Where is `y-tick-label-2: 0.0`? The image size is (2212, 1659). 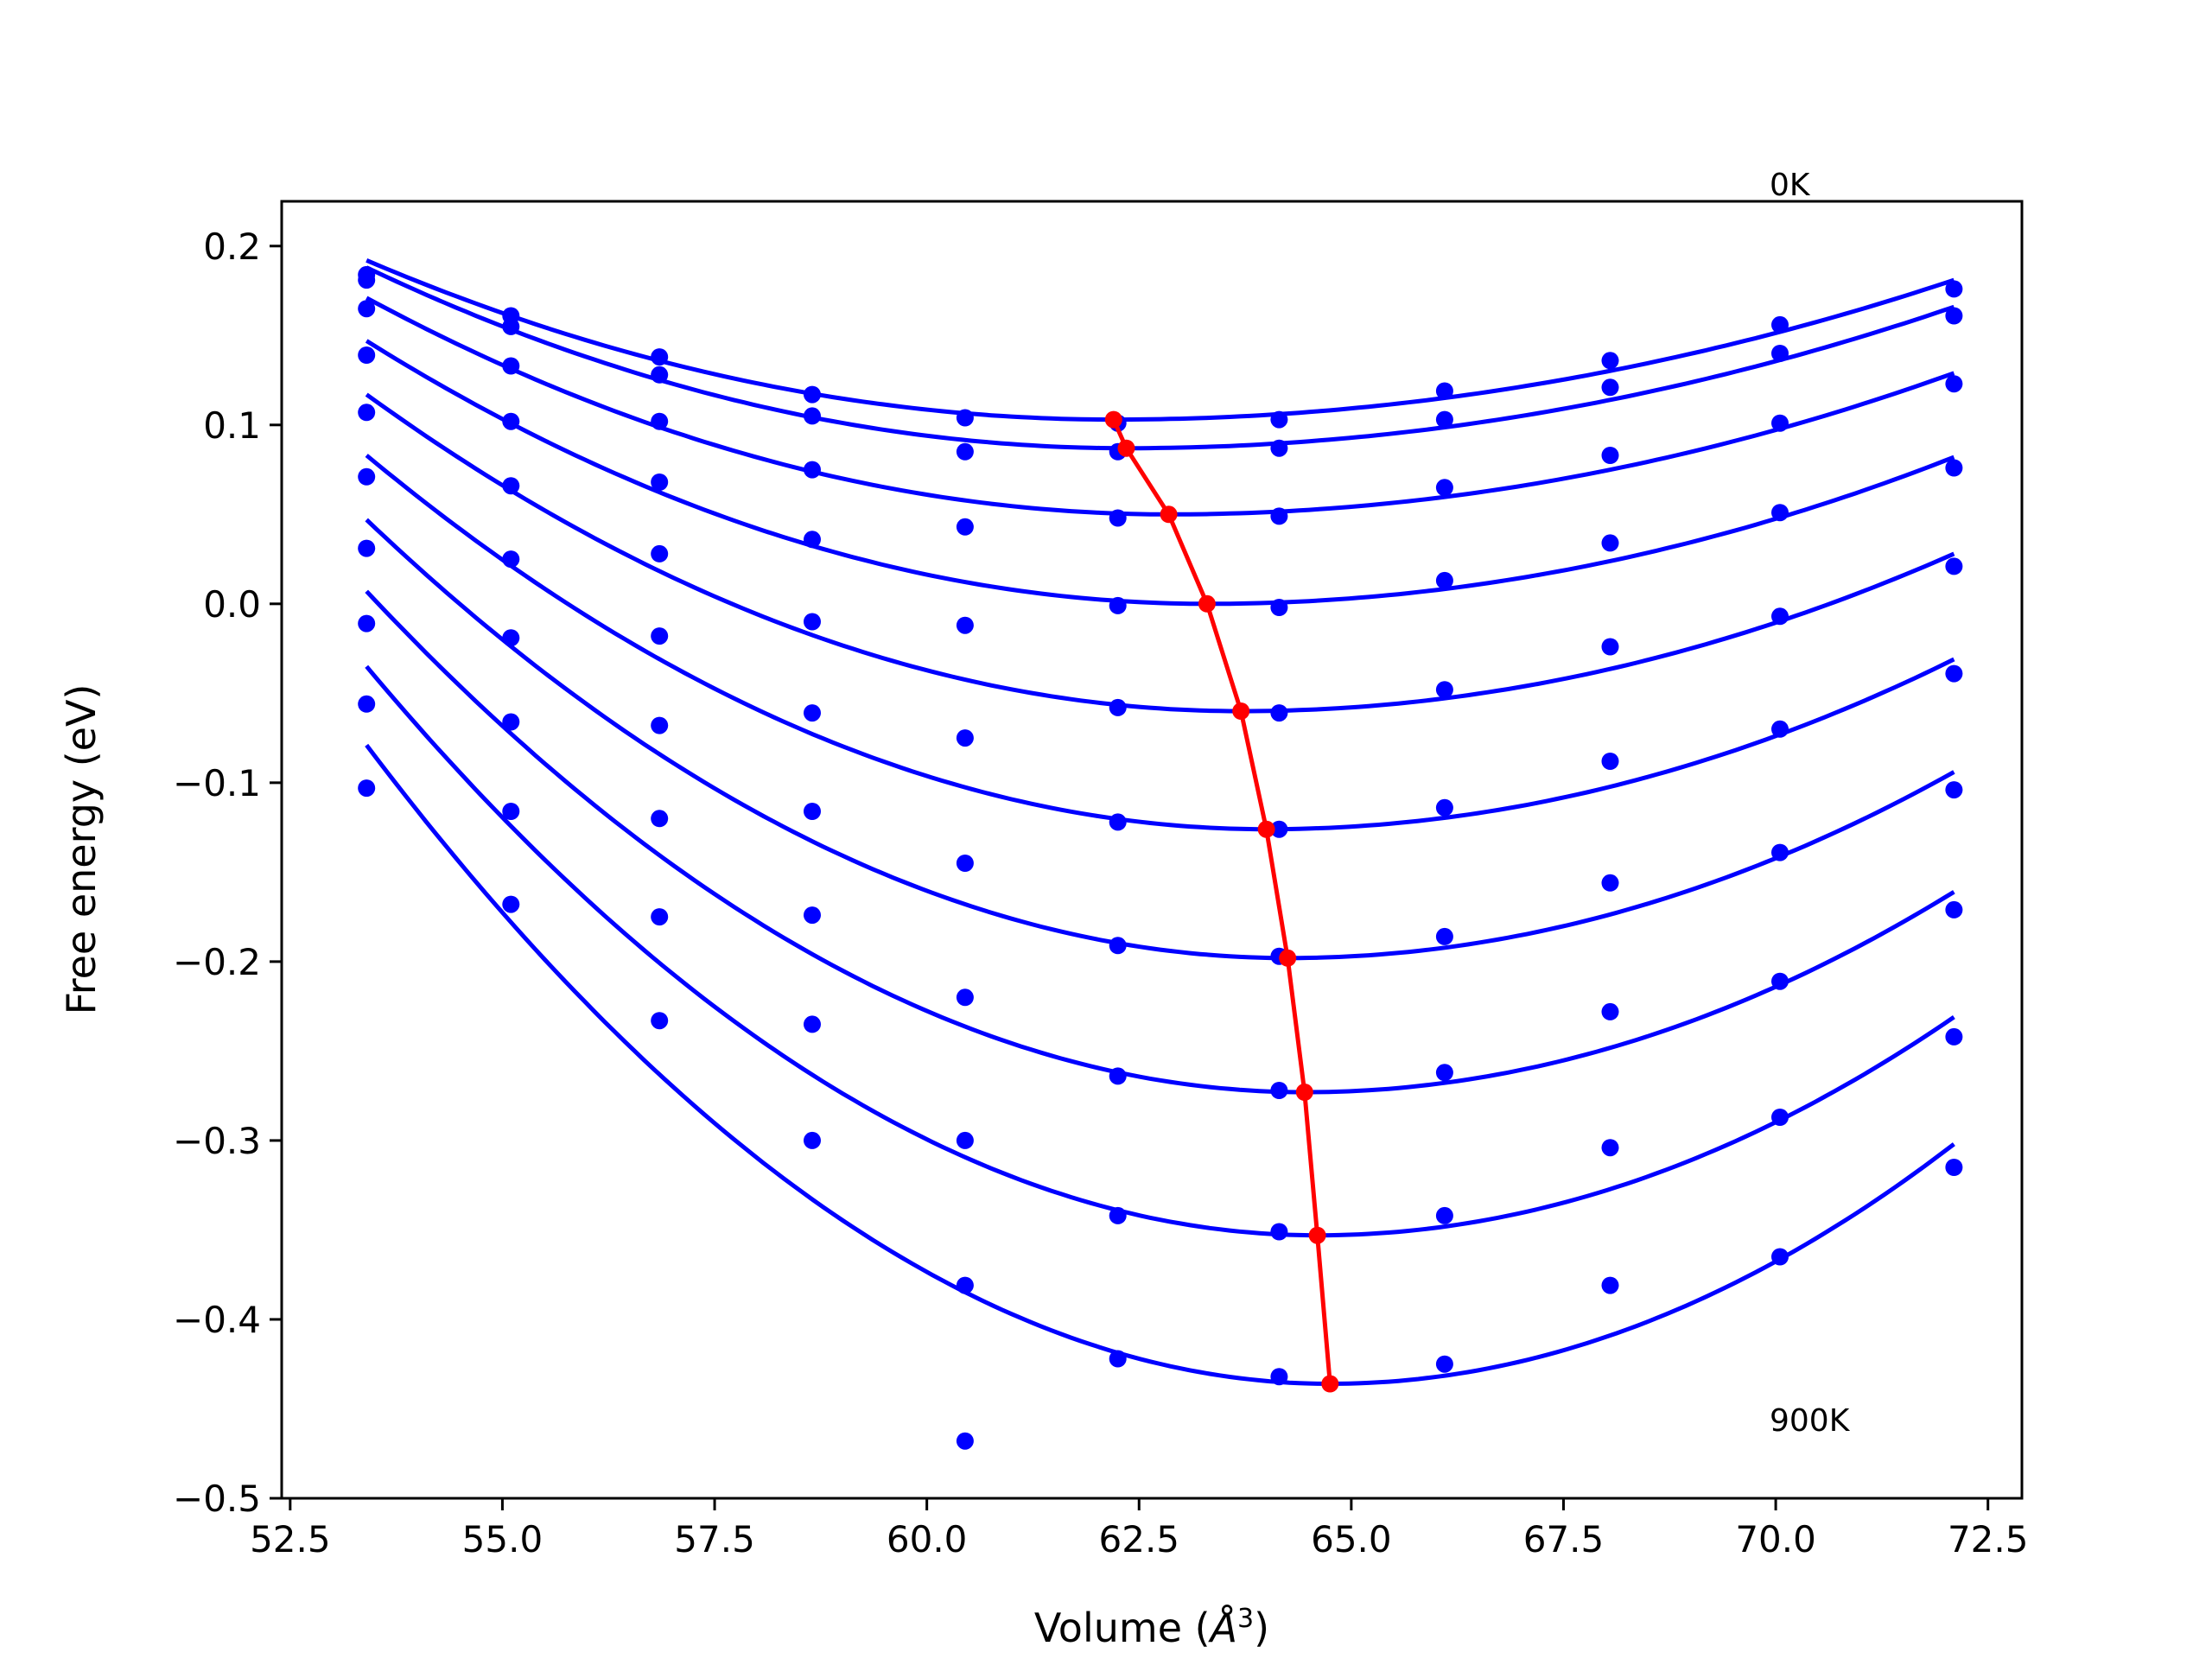 y-tick-label-2: 0.0 is located at coordinates (232, 604).